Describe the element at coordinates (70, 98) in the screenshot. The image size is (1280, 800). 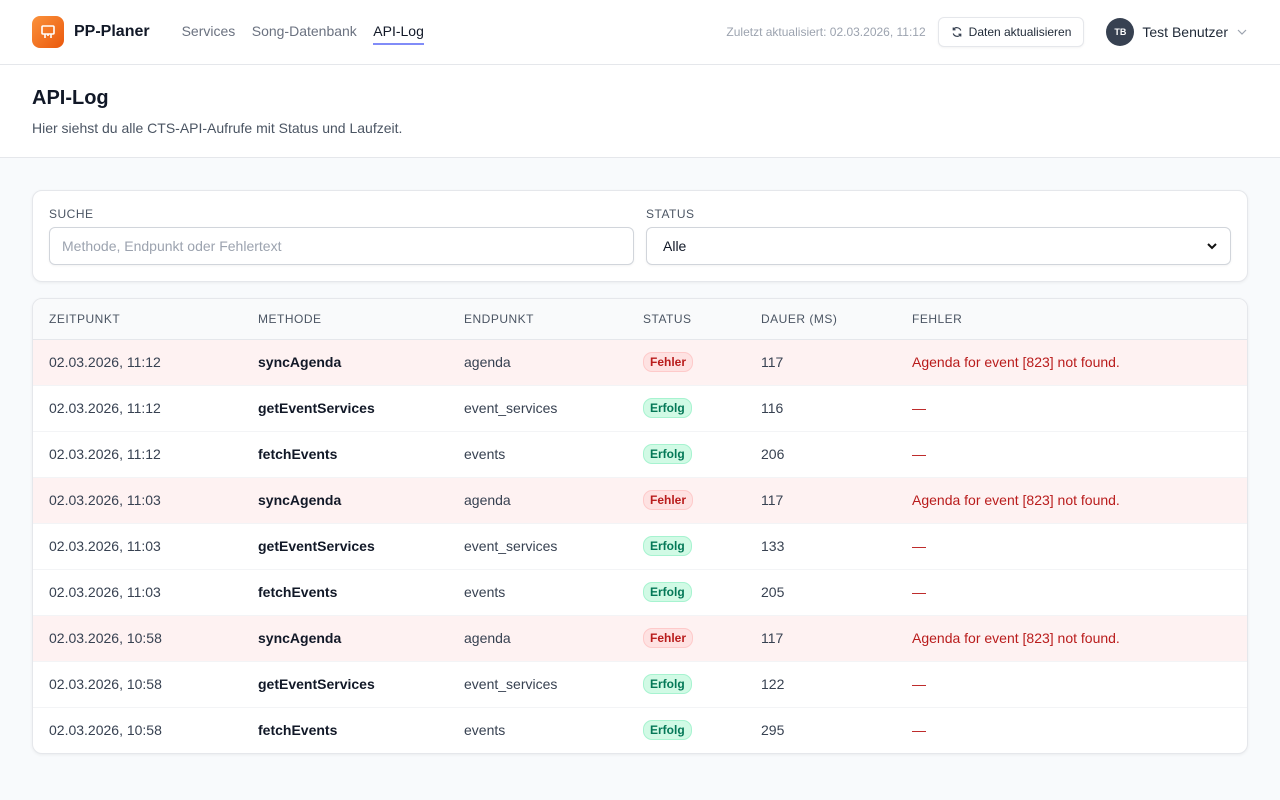
I see `page-title: API-Log` at that location.